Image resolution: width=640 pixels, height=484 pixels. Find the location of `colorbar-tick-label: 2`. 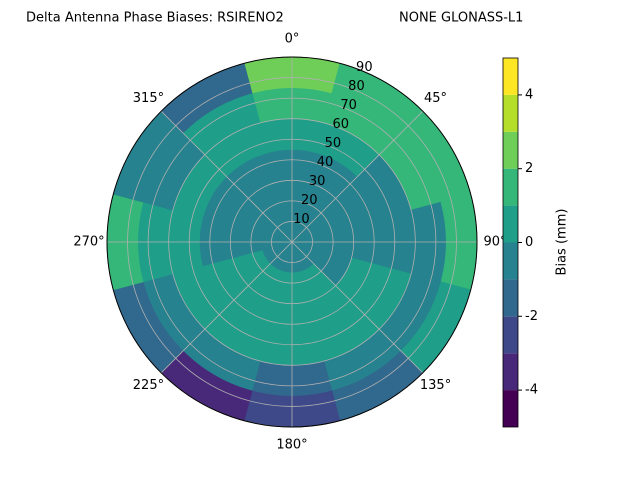

colorbar-tick-label: 2 is located at coordinates (529, 168).